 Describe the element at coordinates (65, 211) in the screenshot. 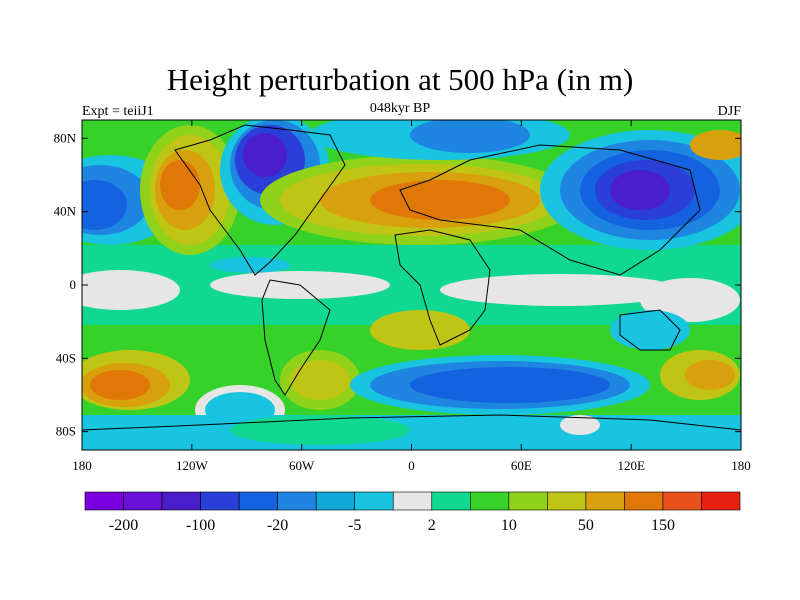

I see `lat-tick-label: 40N` at that location.